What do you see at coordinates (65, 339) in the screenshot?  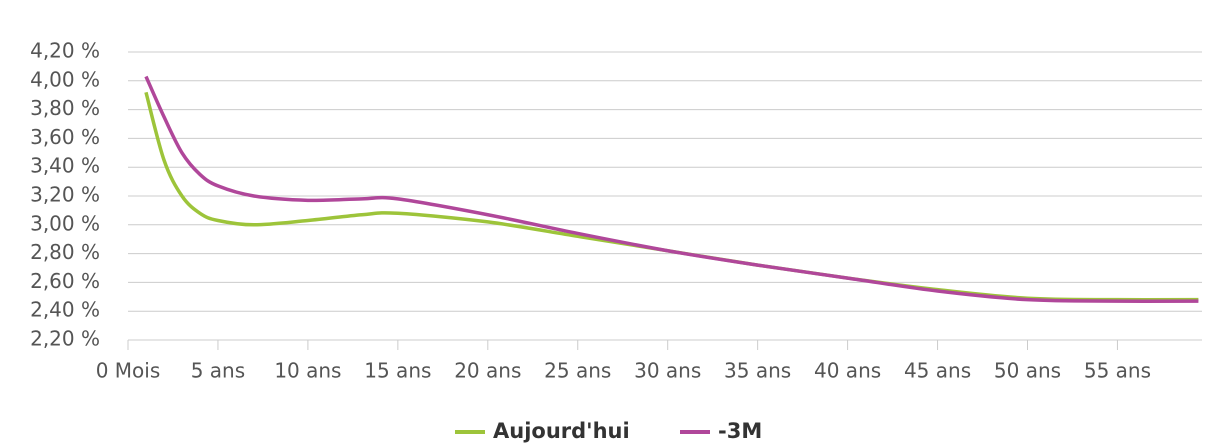 I see `y-tick-label: 2,20 %` at bounding box center [65, 339].